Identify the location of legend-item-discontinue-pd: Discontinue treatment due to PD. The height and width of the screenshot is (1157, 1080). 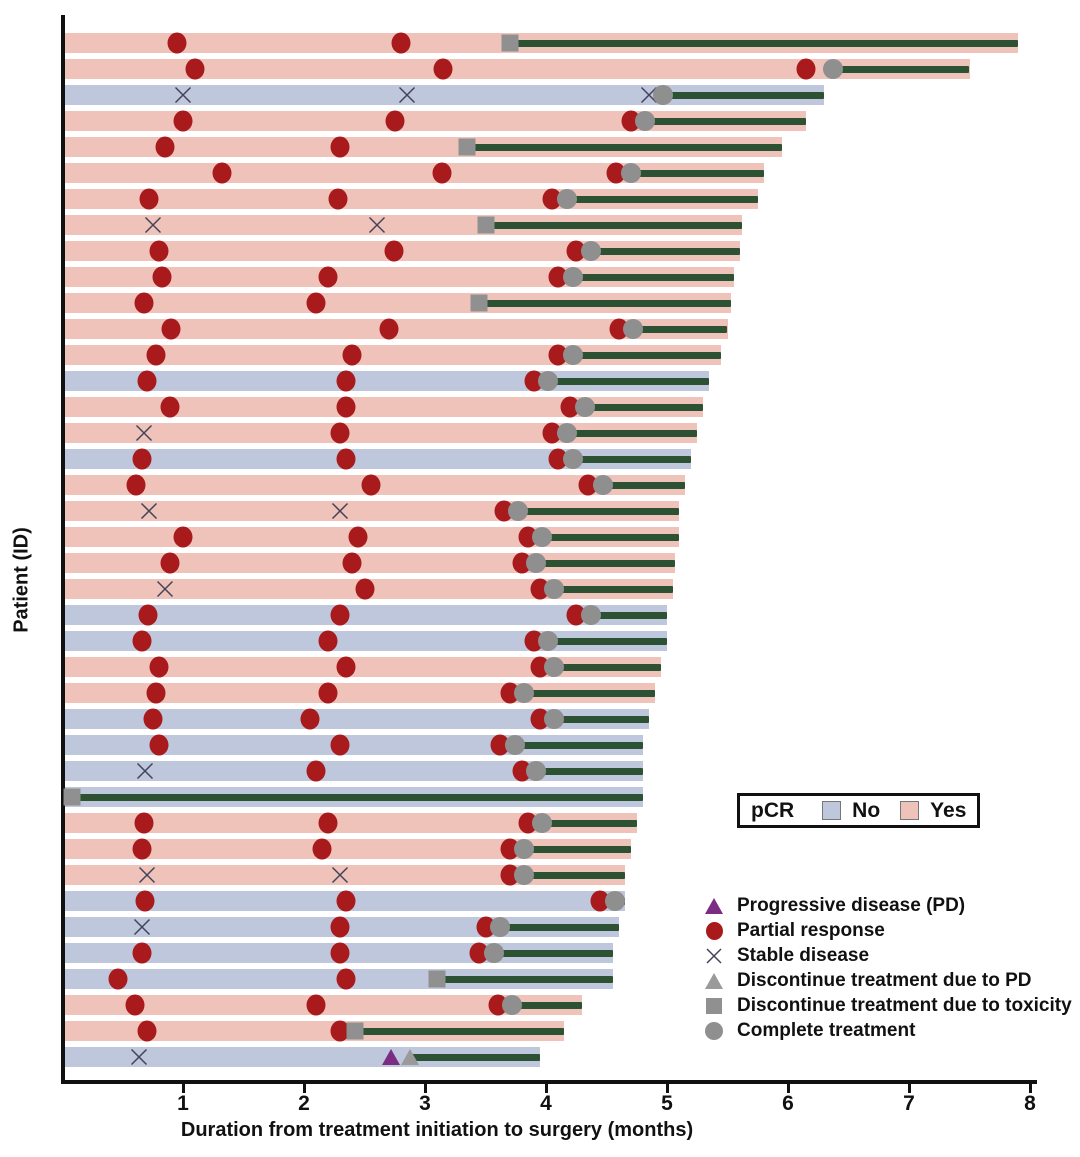
(887, 980).